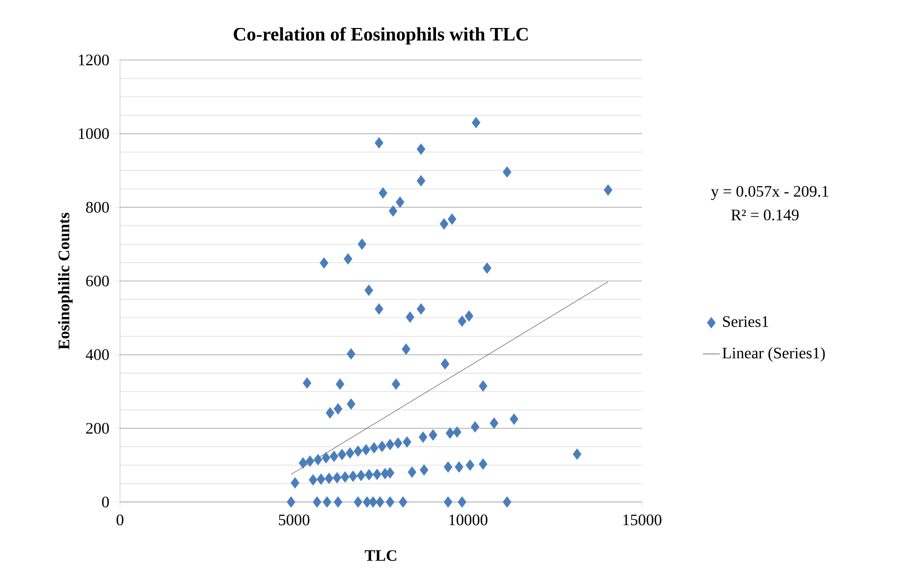 Image resolution: width=917 pixels, height=588 pixels. Describe the element at coordinates (381, 35) in the screenshot. I see `chart-title: Co-relation of Eosinophils with TLC` at that location.